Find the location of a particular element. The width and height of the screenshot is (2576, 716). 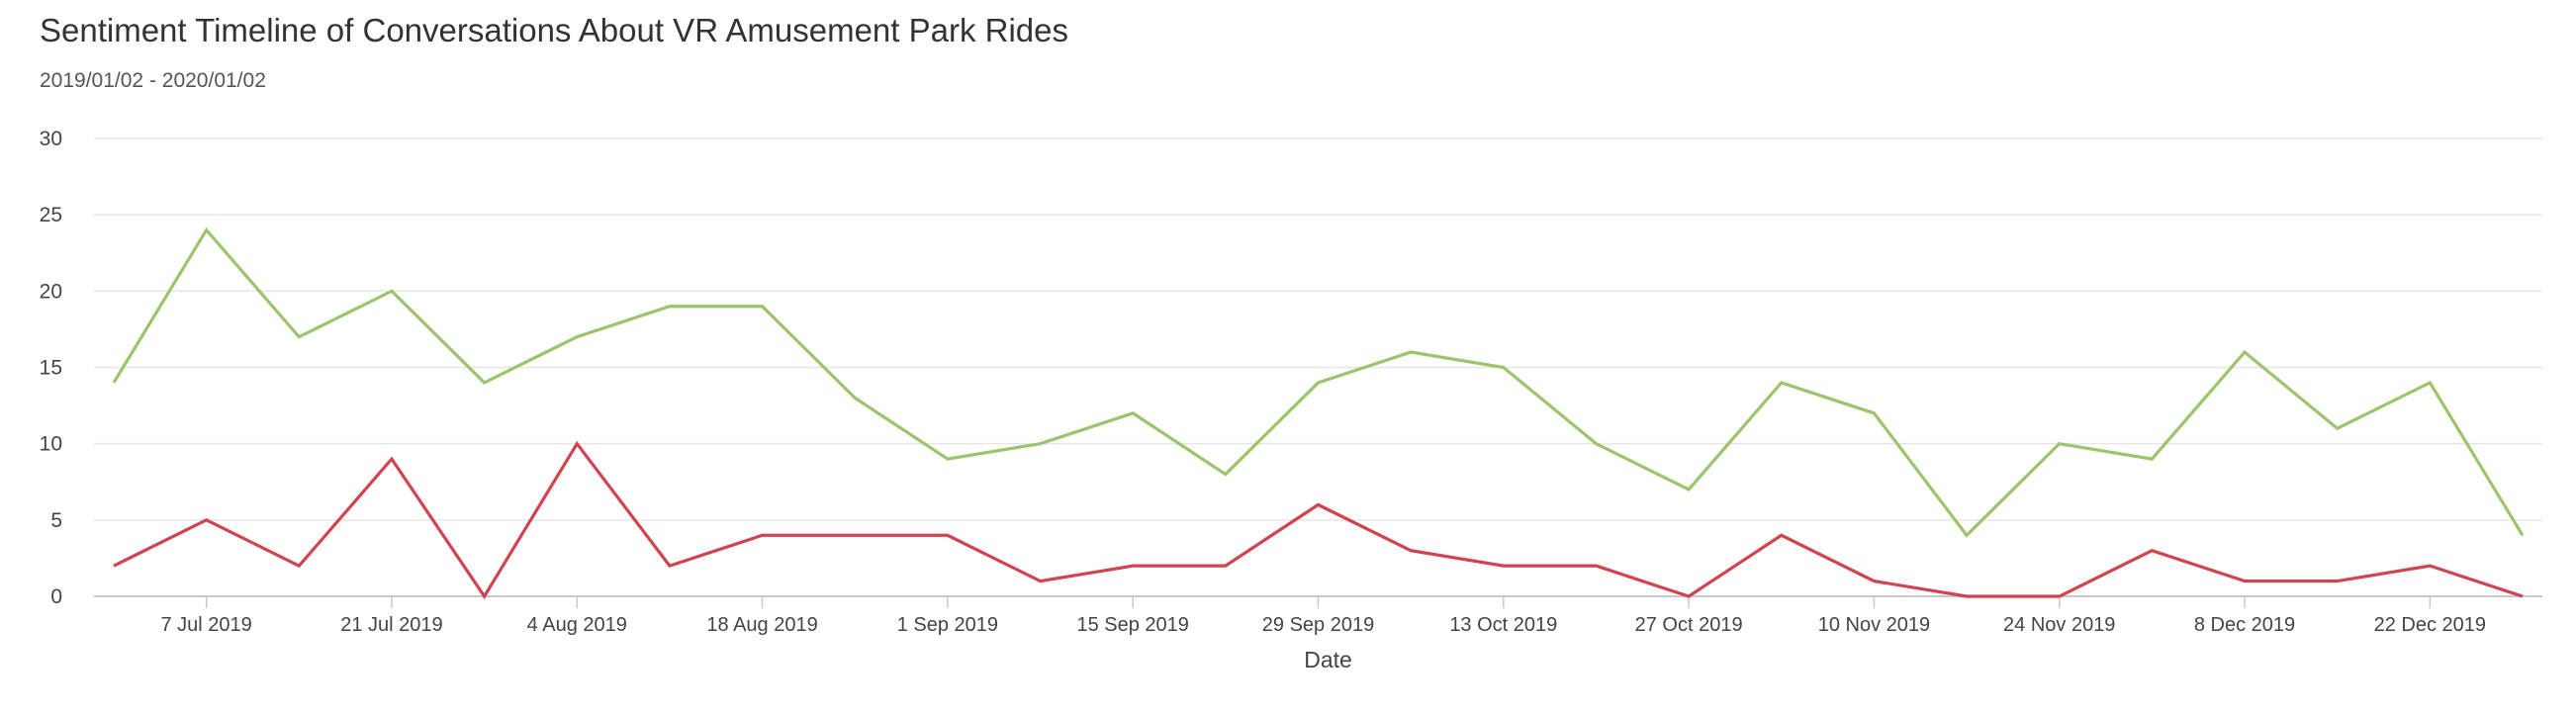

x-tick-label: 1 Sep 2019 is located at coordinates (947, 625).